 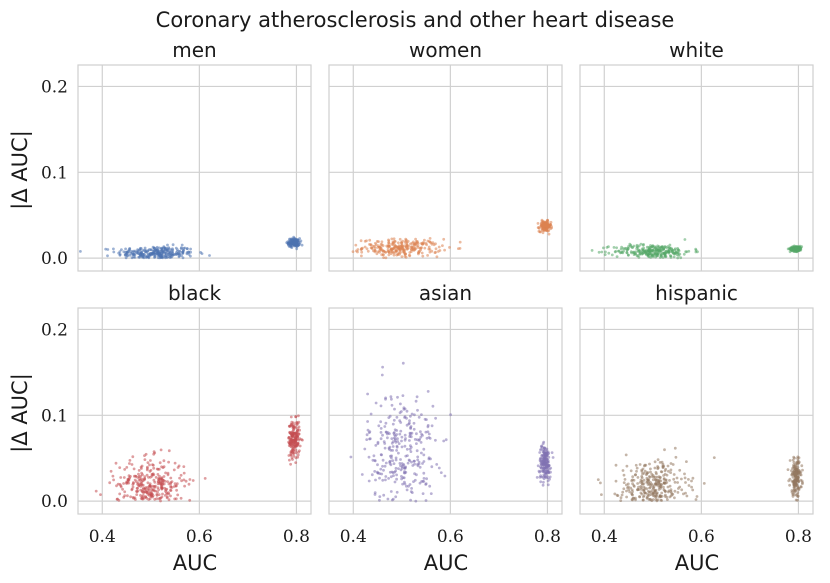 What do you see at coordinates (191, 247) in the screenshot?
I see `scatter-points-men` at bounding box center [191, 247].